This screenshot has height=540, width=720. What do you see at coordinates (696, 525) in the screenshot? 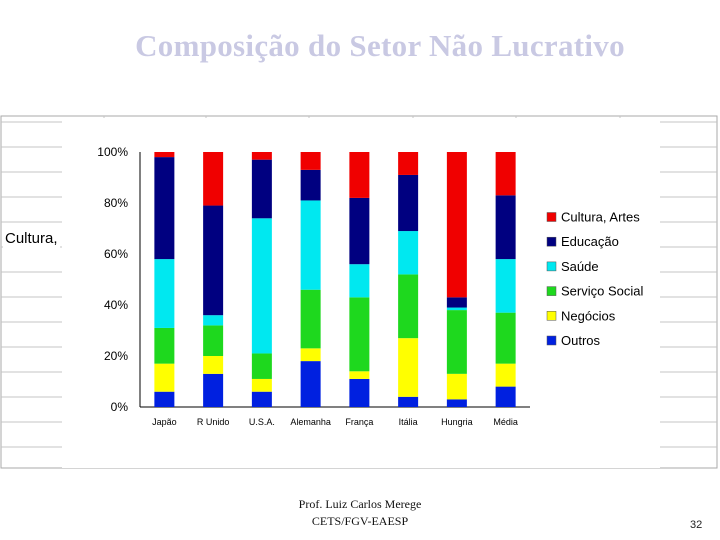
I see `page-number: 32` at bounding box center [696, 525].